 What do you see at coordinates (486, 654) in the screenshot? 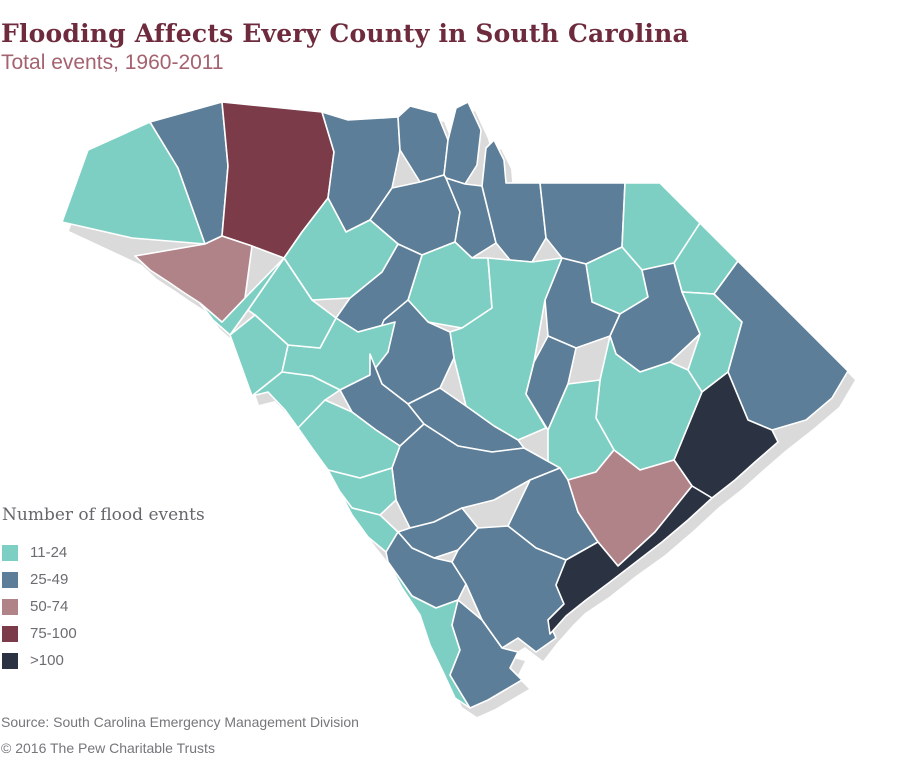
I see `county-beaufort: Beaufort — 25-49 flood events` at bounding box center [486, 654].